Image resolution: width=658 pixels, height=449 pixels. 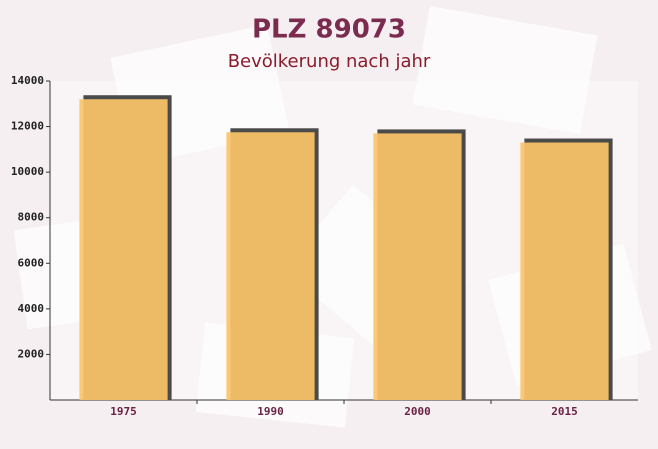 I want to click on x-tick-label: 2000, so click(x=417, y=411).